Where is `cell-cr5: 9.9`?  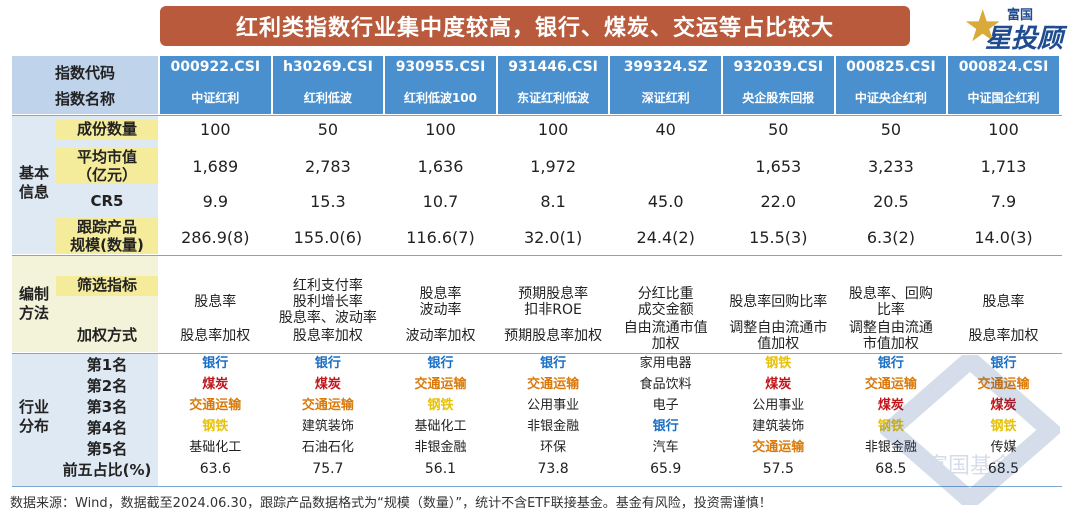 cell-cr5: 9.9 is located at coordinates (215, 201).